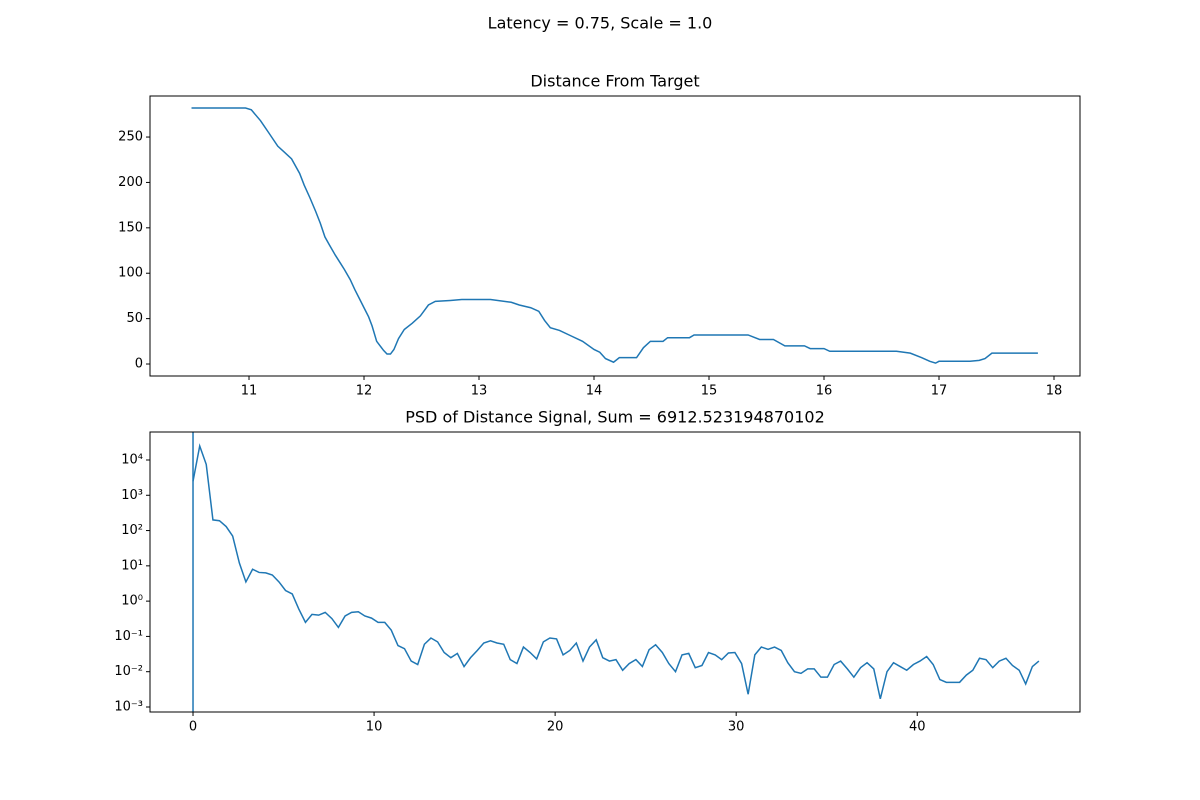 This screenshot has height=800, width=1200. I want to click on x-tick-label: 13, so click(479, 391).